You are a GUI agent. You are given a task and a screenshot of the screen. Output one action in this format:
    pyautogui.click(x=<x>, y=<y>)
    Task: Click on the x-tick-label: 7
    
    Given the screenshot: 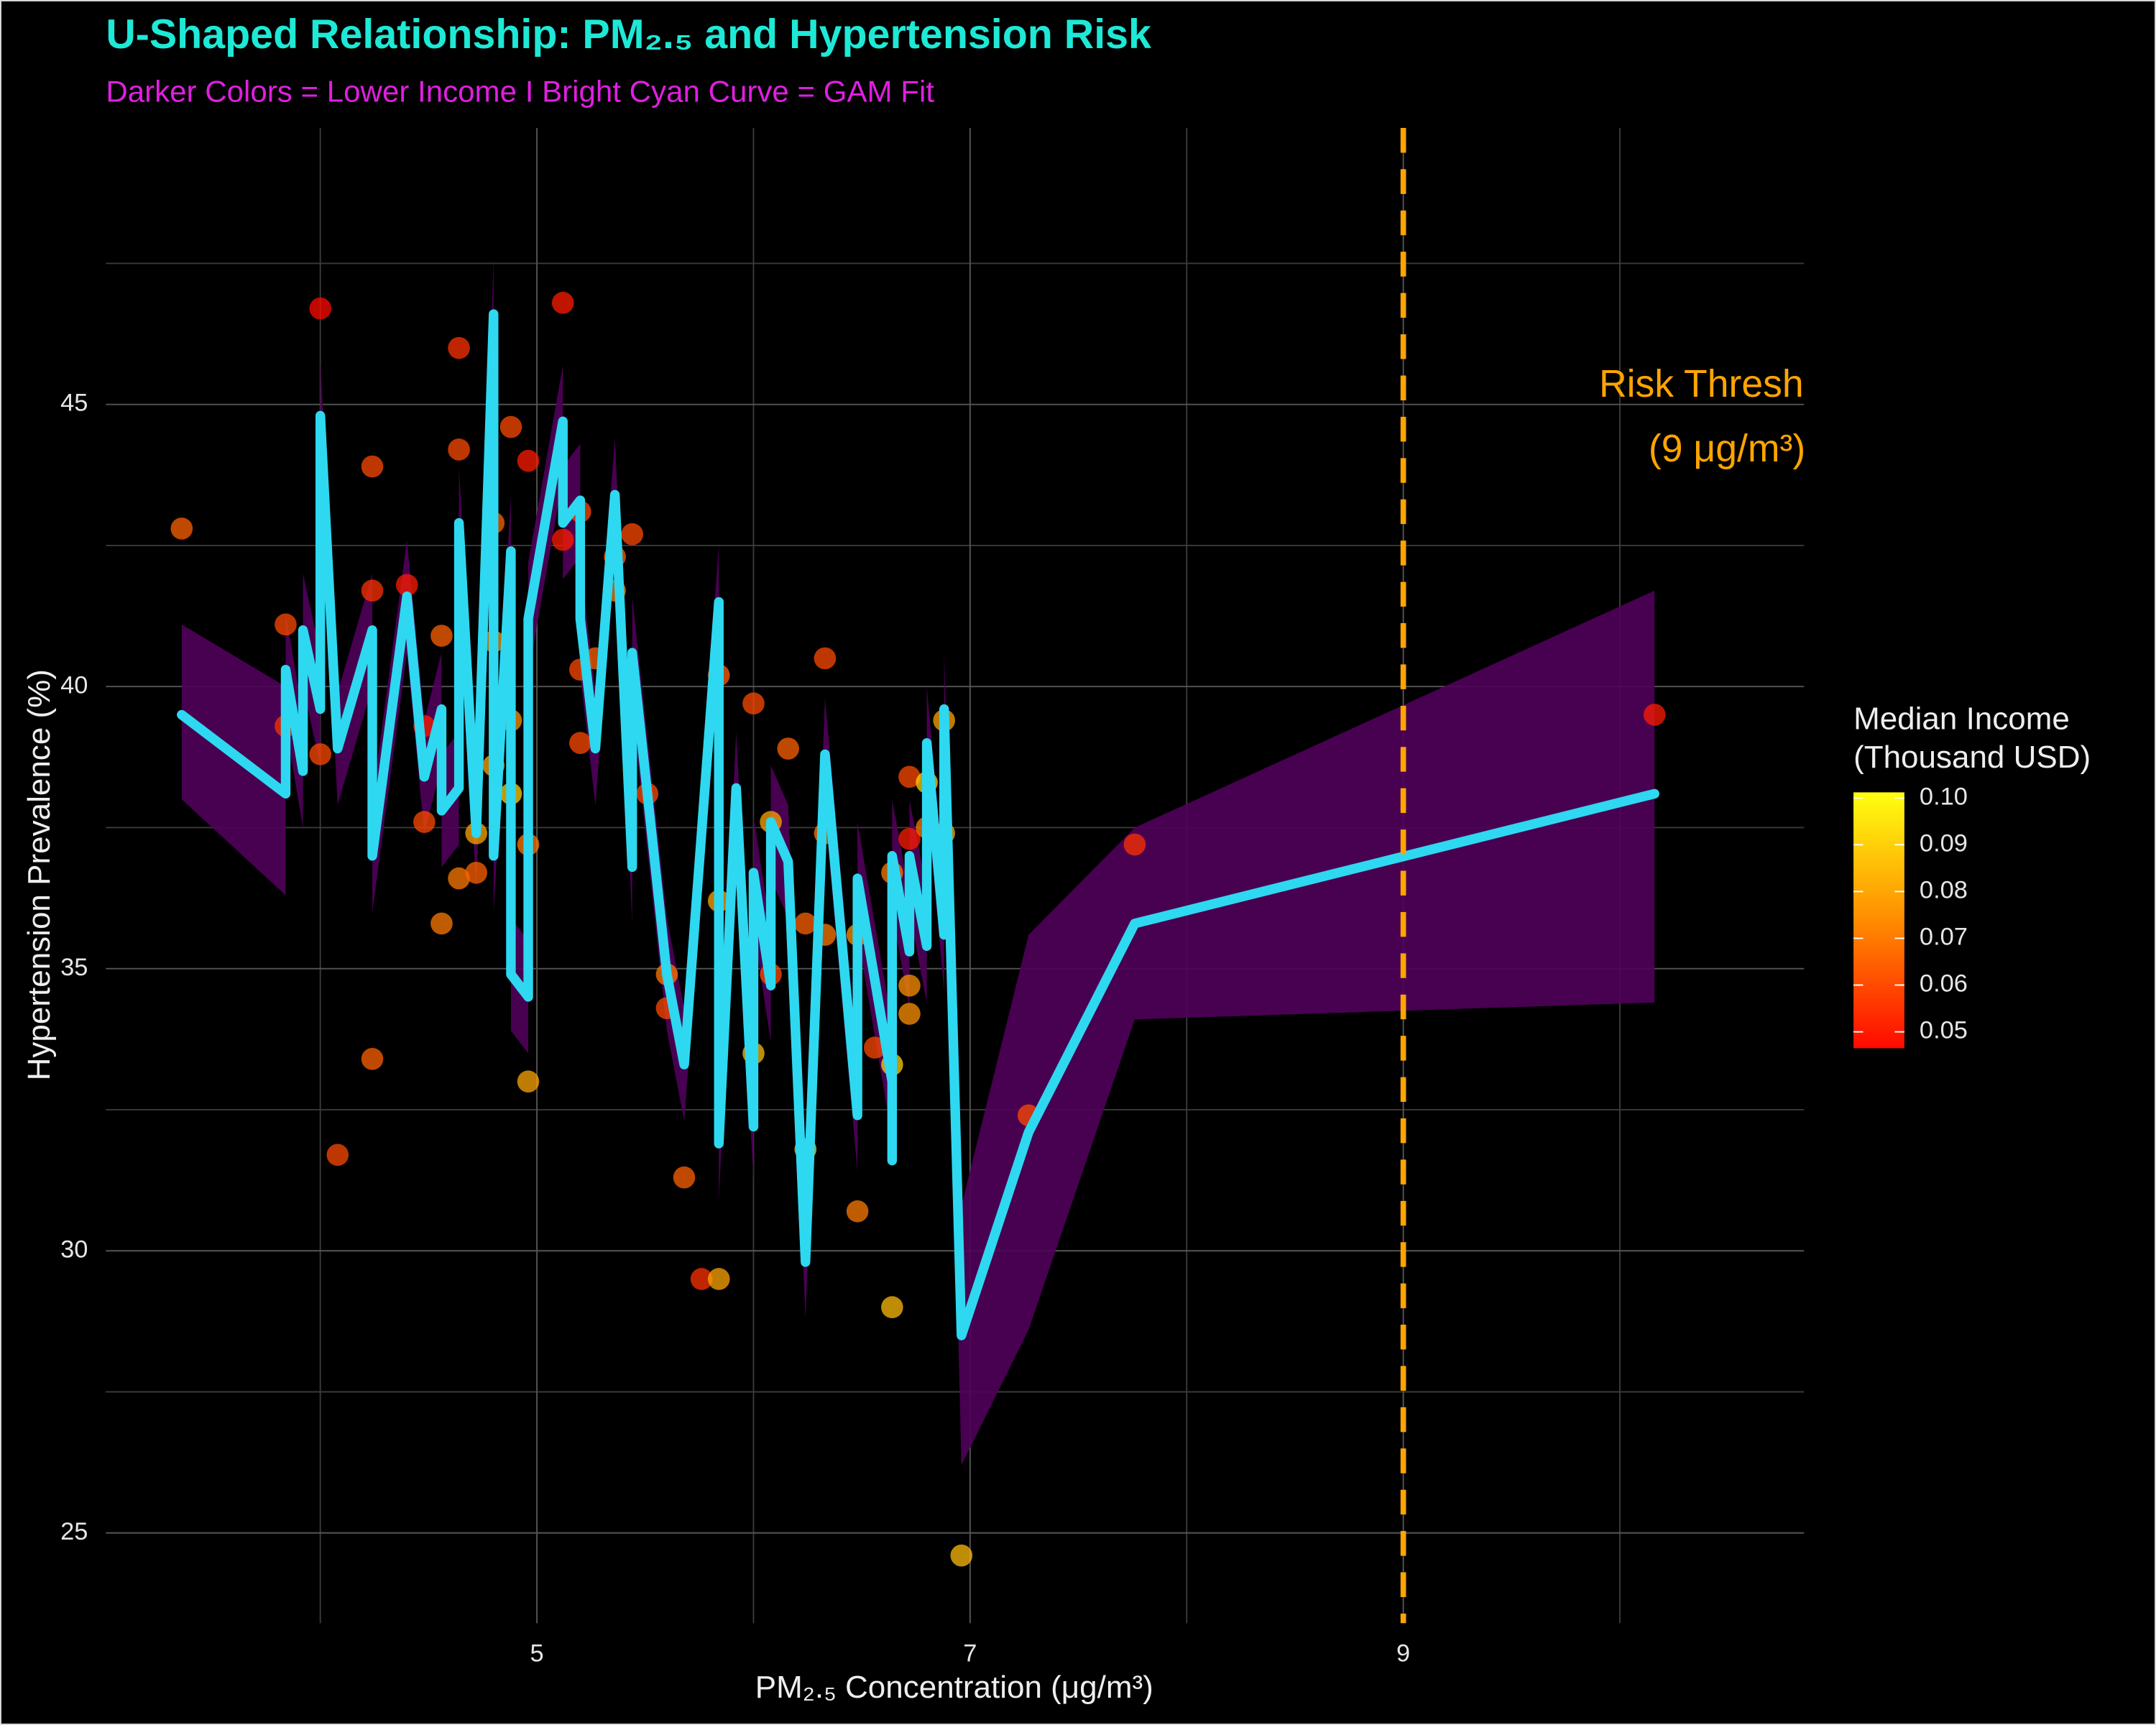 What is the action you would take?
    pyautogui.click(x=970, y=1653)
    